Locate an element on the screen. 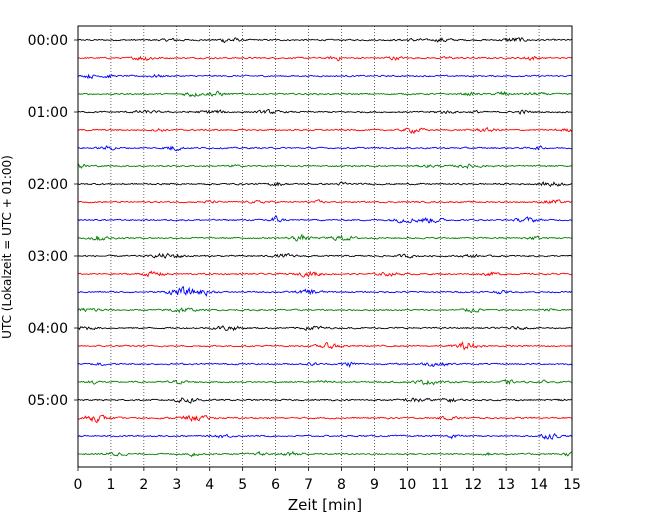  x-tick-label: 1 is located at coordinates (110, 485).